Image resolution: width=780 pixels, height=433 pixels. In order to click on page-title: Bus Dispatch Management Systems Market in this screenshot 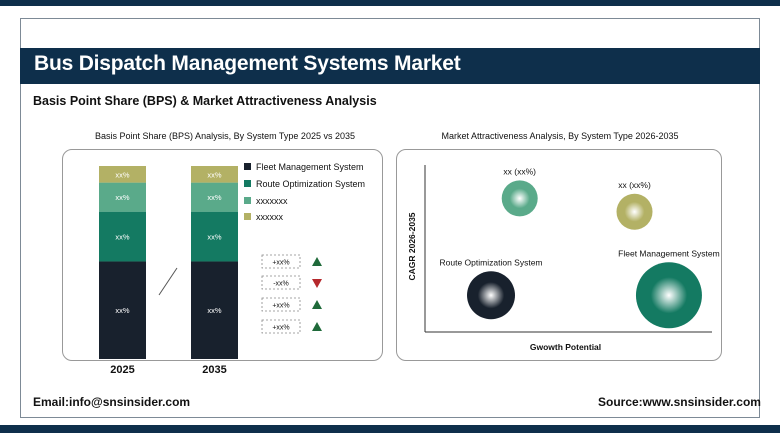, I will do `click(247, 63)`.